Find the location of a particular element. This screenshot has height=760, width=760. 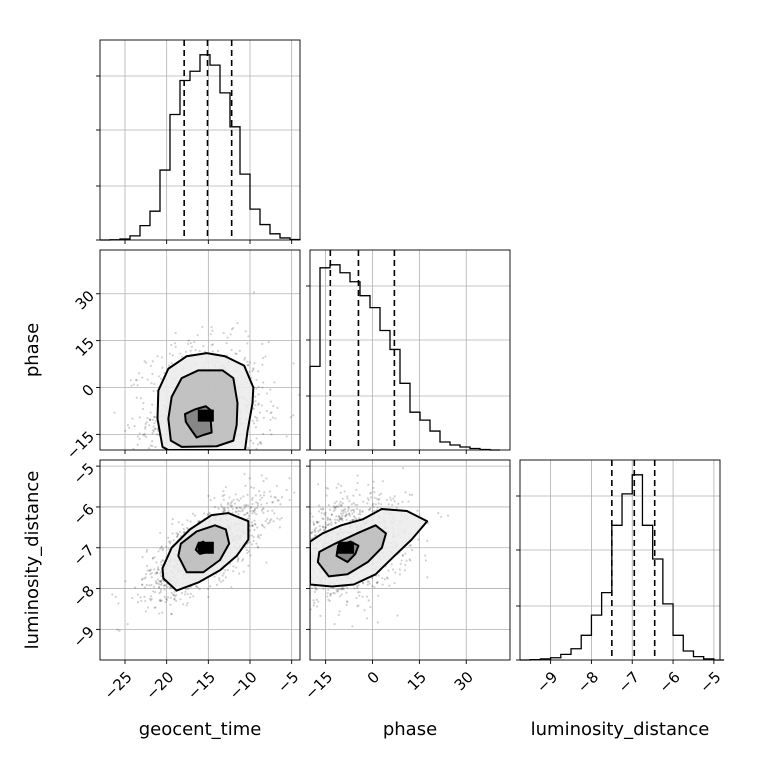

panel-contents is located at coordinates (200, 369).